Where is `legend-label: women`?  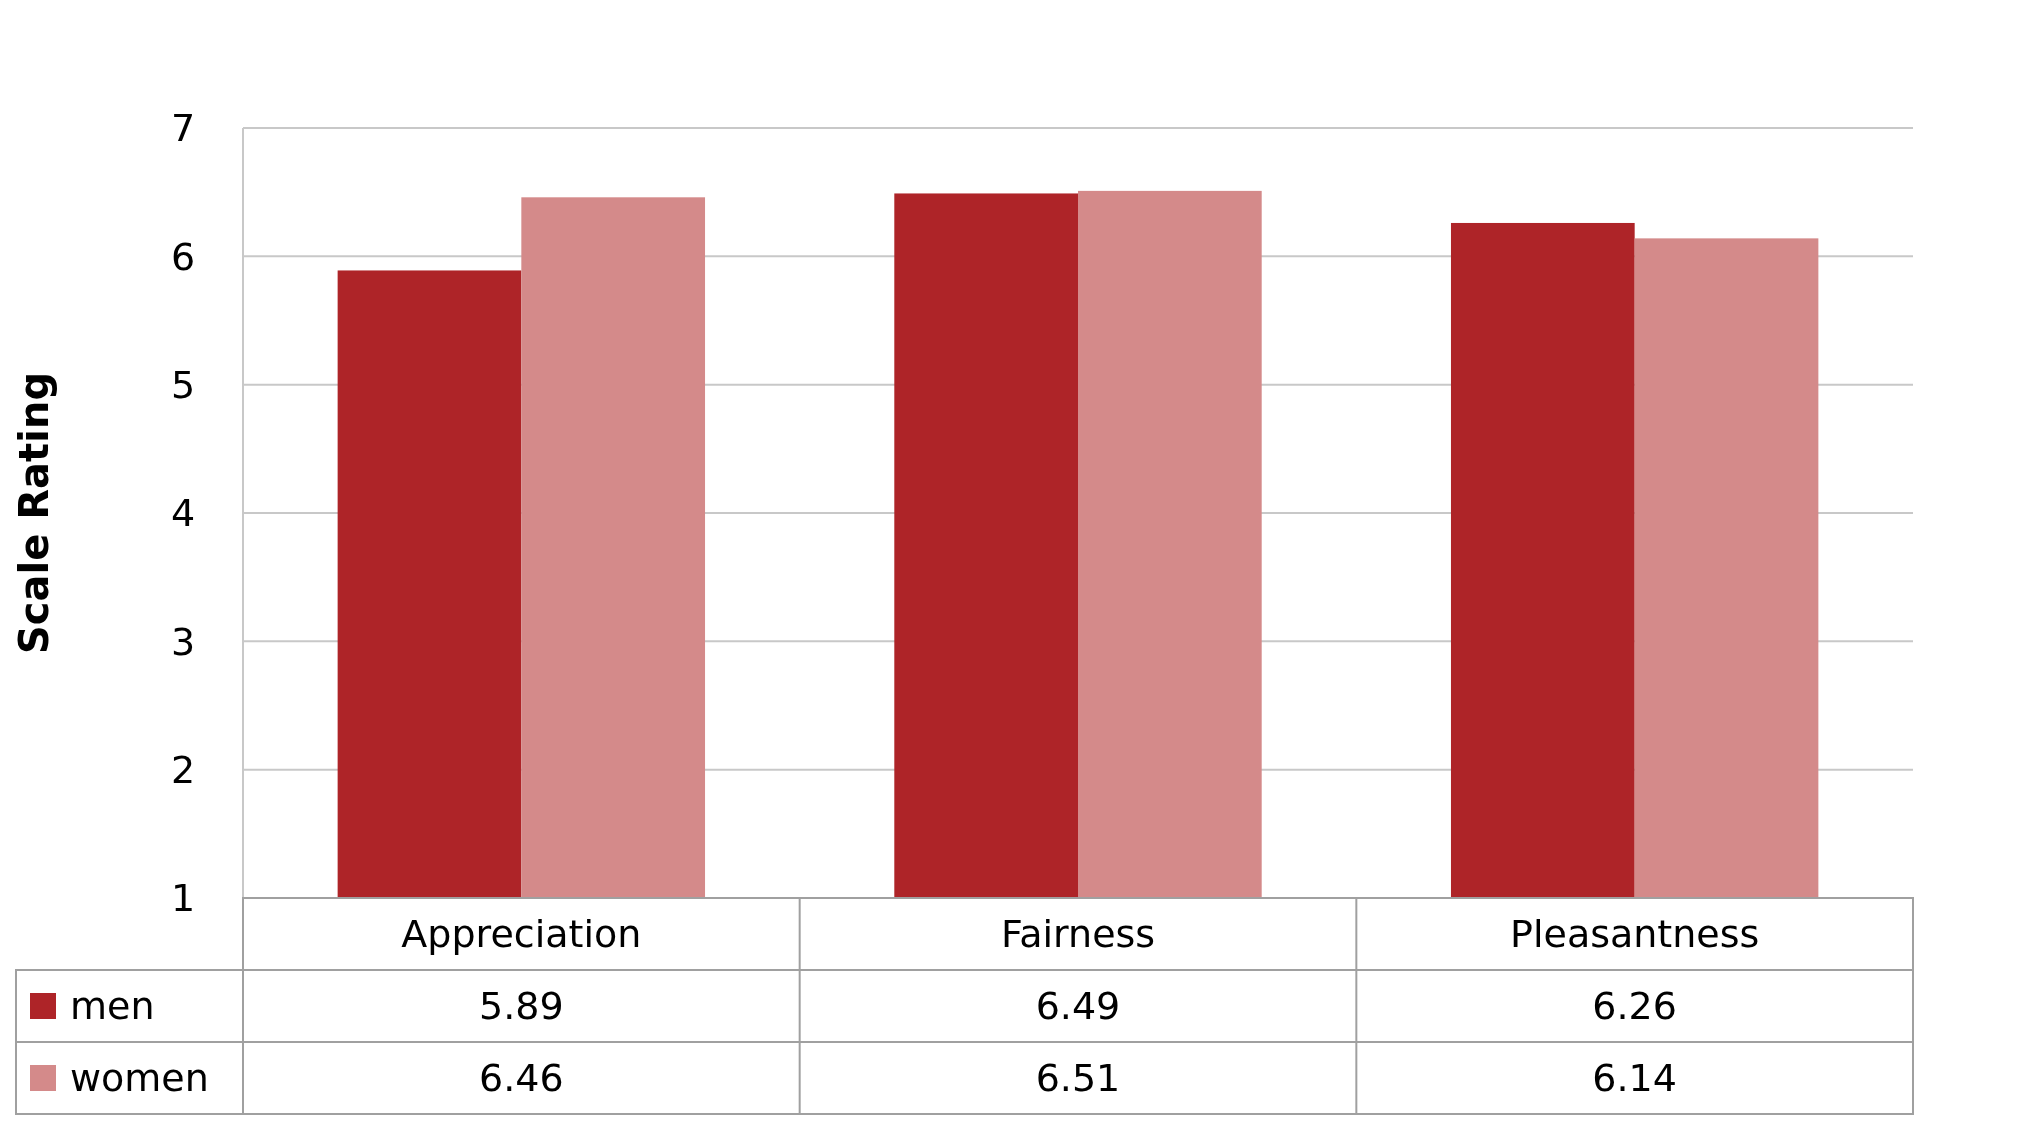
legend-label: women is located at coordinates (139, 1078).